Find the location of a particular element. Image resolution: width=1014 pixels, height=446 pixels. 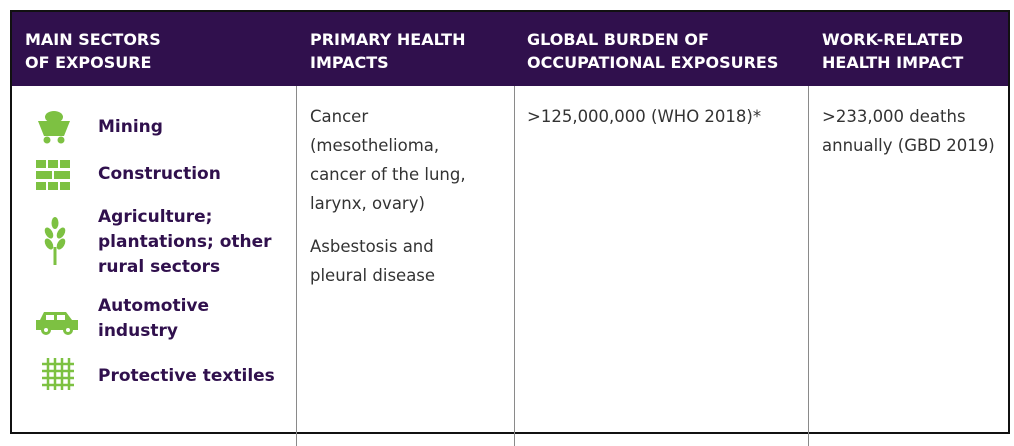

text-line: Cancer is located at coordinates (339, 116).